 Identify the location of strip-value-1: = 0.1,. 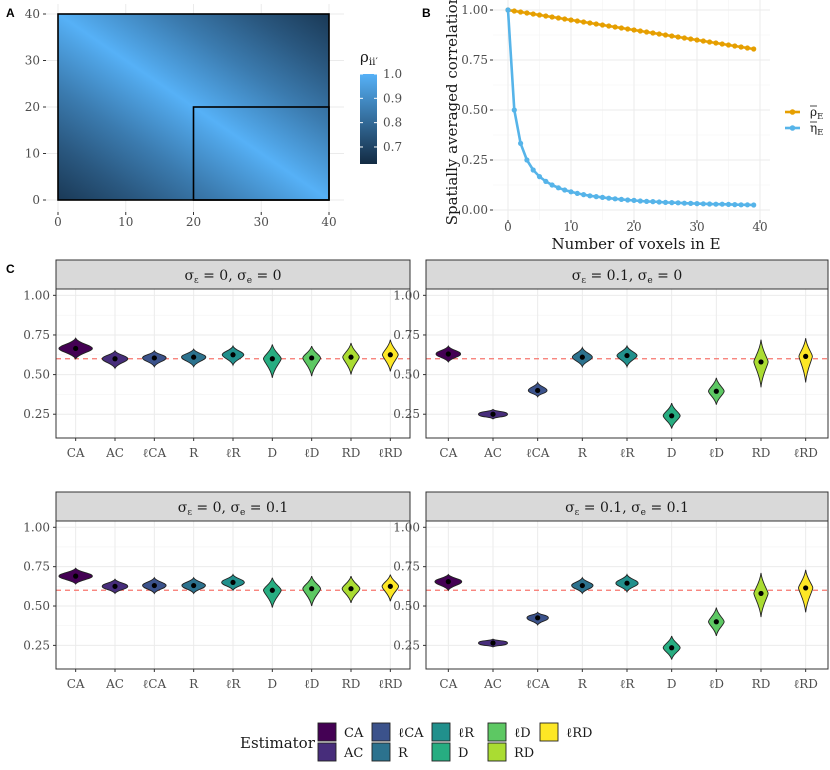
(605, 508).